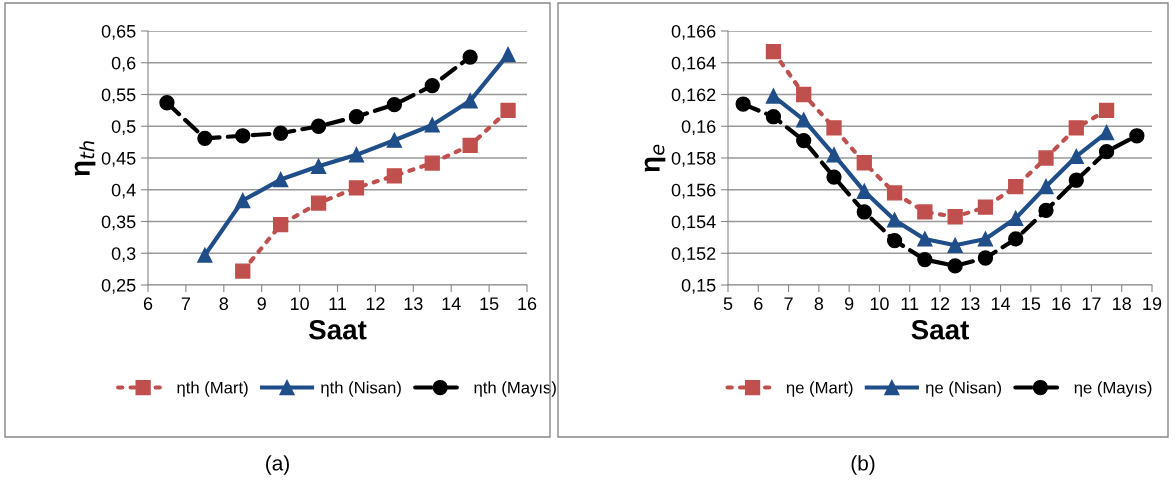 Image resolution: width=1173 pixels, height=497 pixels. What do you see at coordinates (1122, 304) in the screenshot?
I see `x-tick-label: 18` at bounding box center [1122, 304].